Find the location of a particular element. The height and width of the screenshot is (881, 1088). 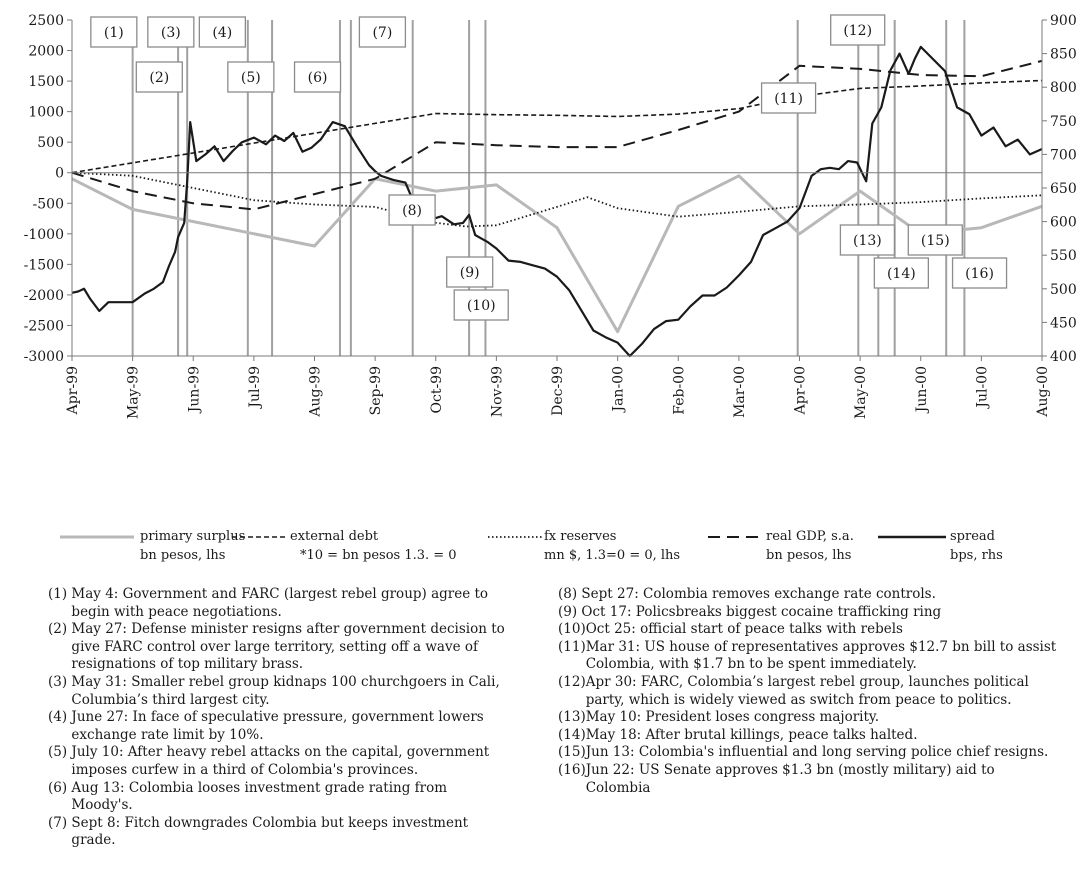

legend-label: real GDP, s.a. is located at coordinates (810, 536).